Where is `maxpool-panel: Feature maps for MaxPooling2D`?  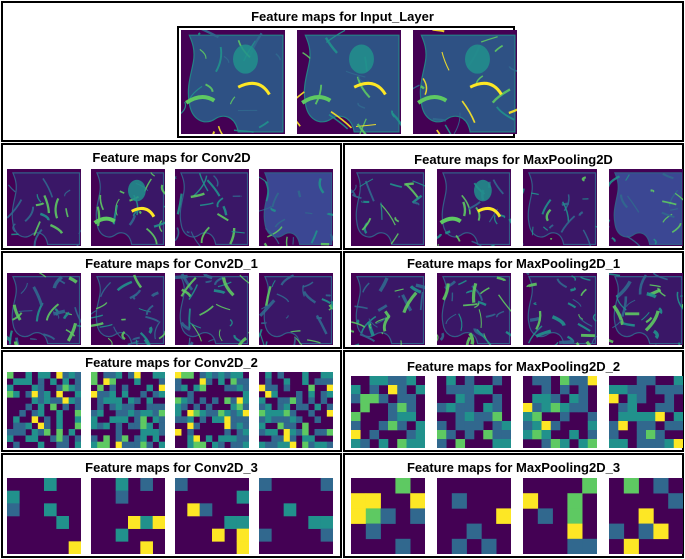
maxpool-panel: Feature maps for MaxPooling2D is located at coordinates (513, 196).